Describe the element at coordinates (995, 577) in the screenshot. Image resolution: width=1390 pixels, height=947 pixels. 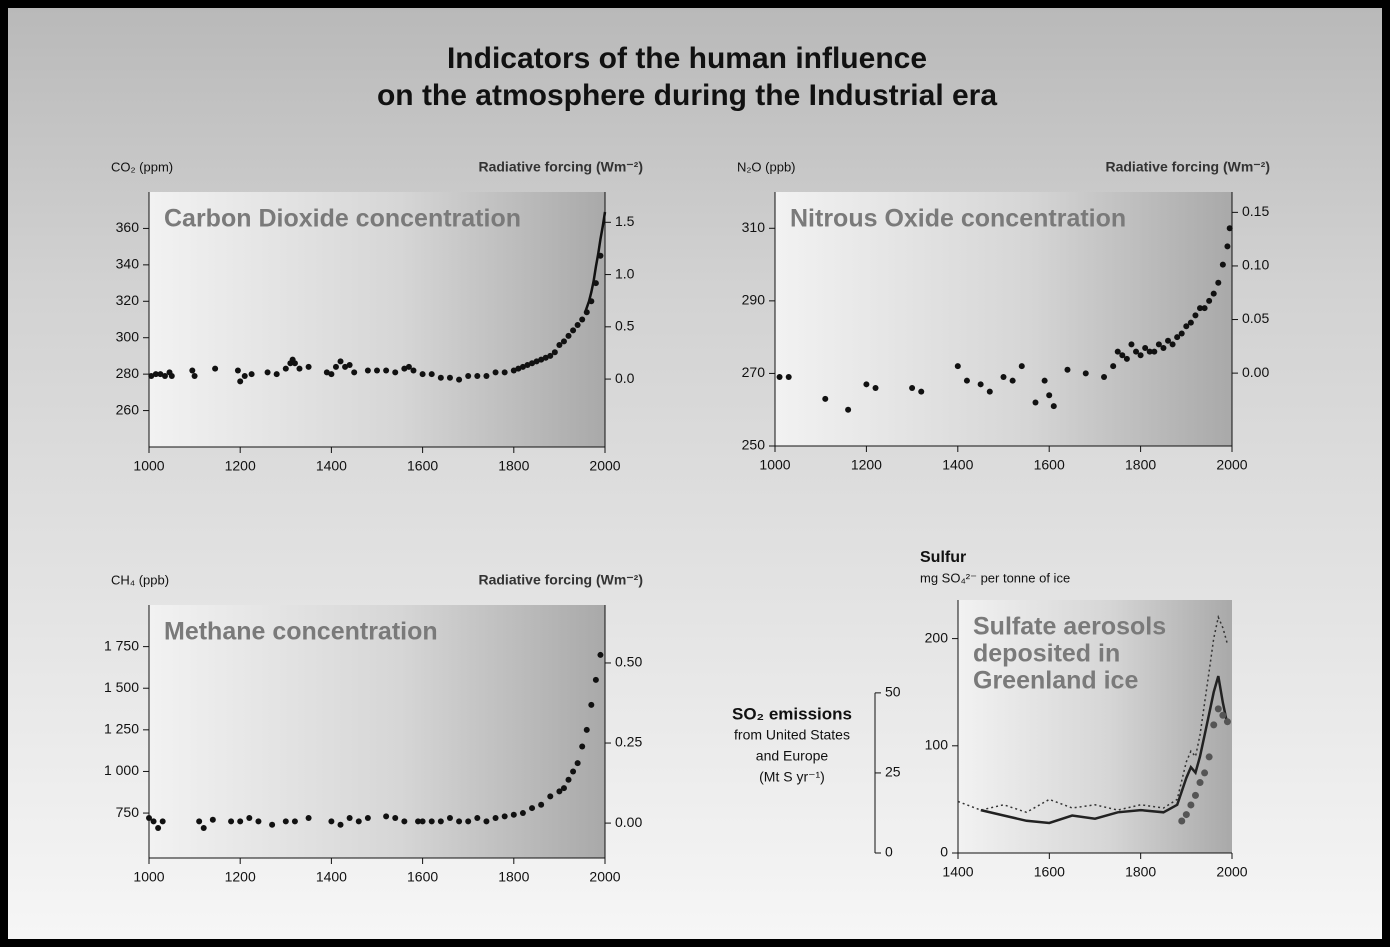
I see `y-axis-label: mg SO₄²⁻ per tonne of ice` at that location.